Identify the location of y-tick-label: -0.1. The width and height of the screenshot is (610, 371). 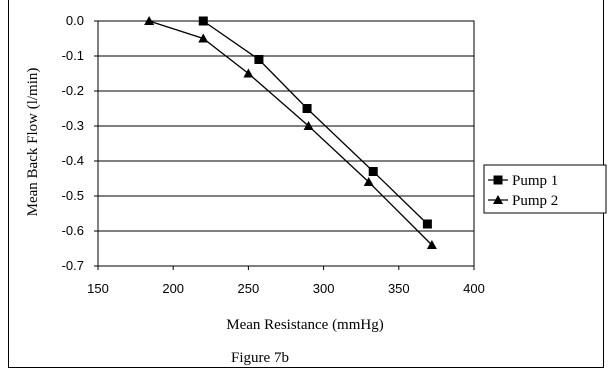
(73, 55).